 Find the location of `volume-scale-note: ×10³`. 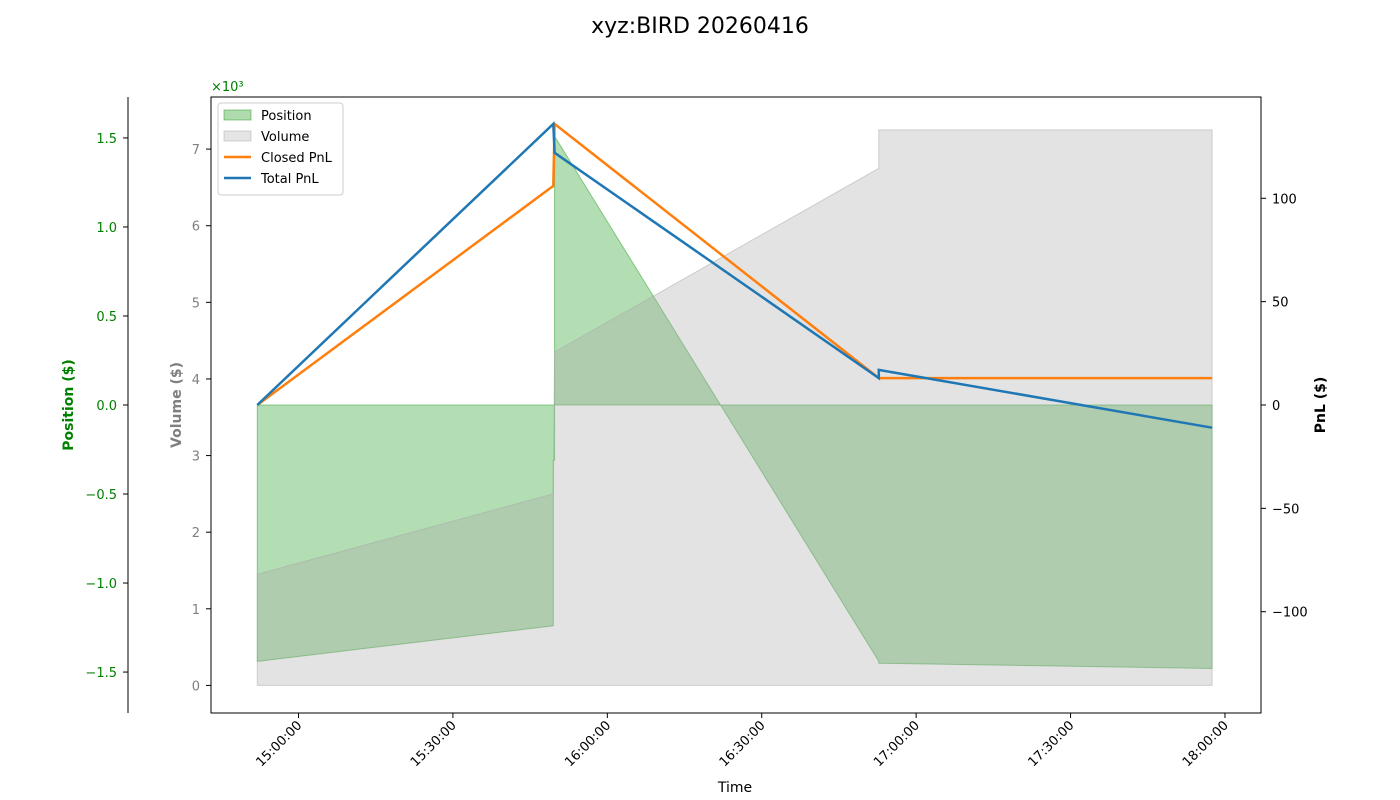

volume-scale-note: ×10³ is located at coordinates (227, 87).